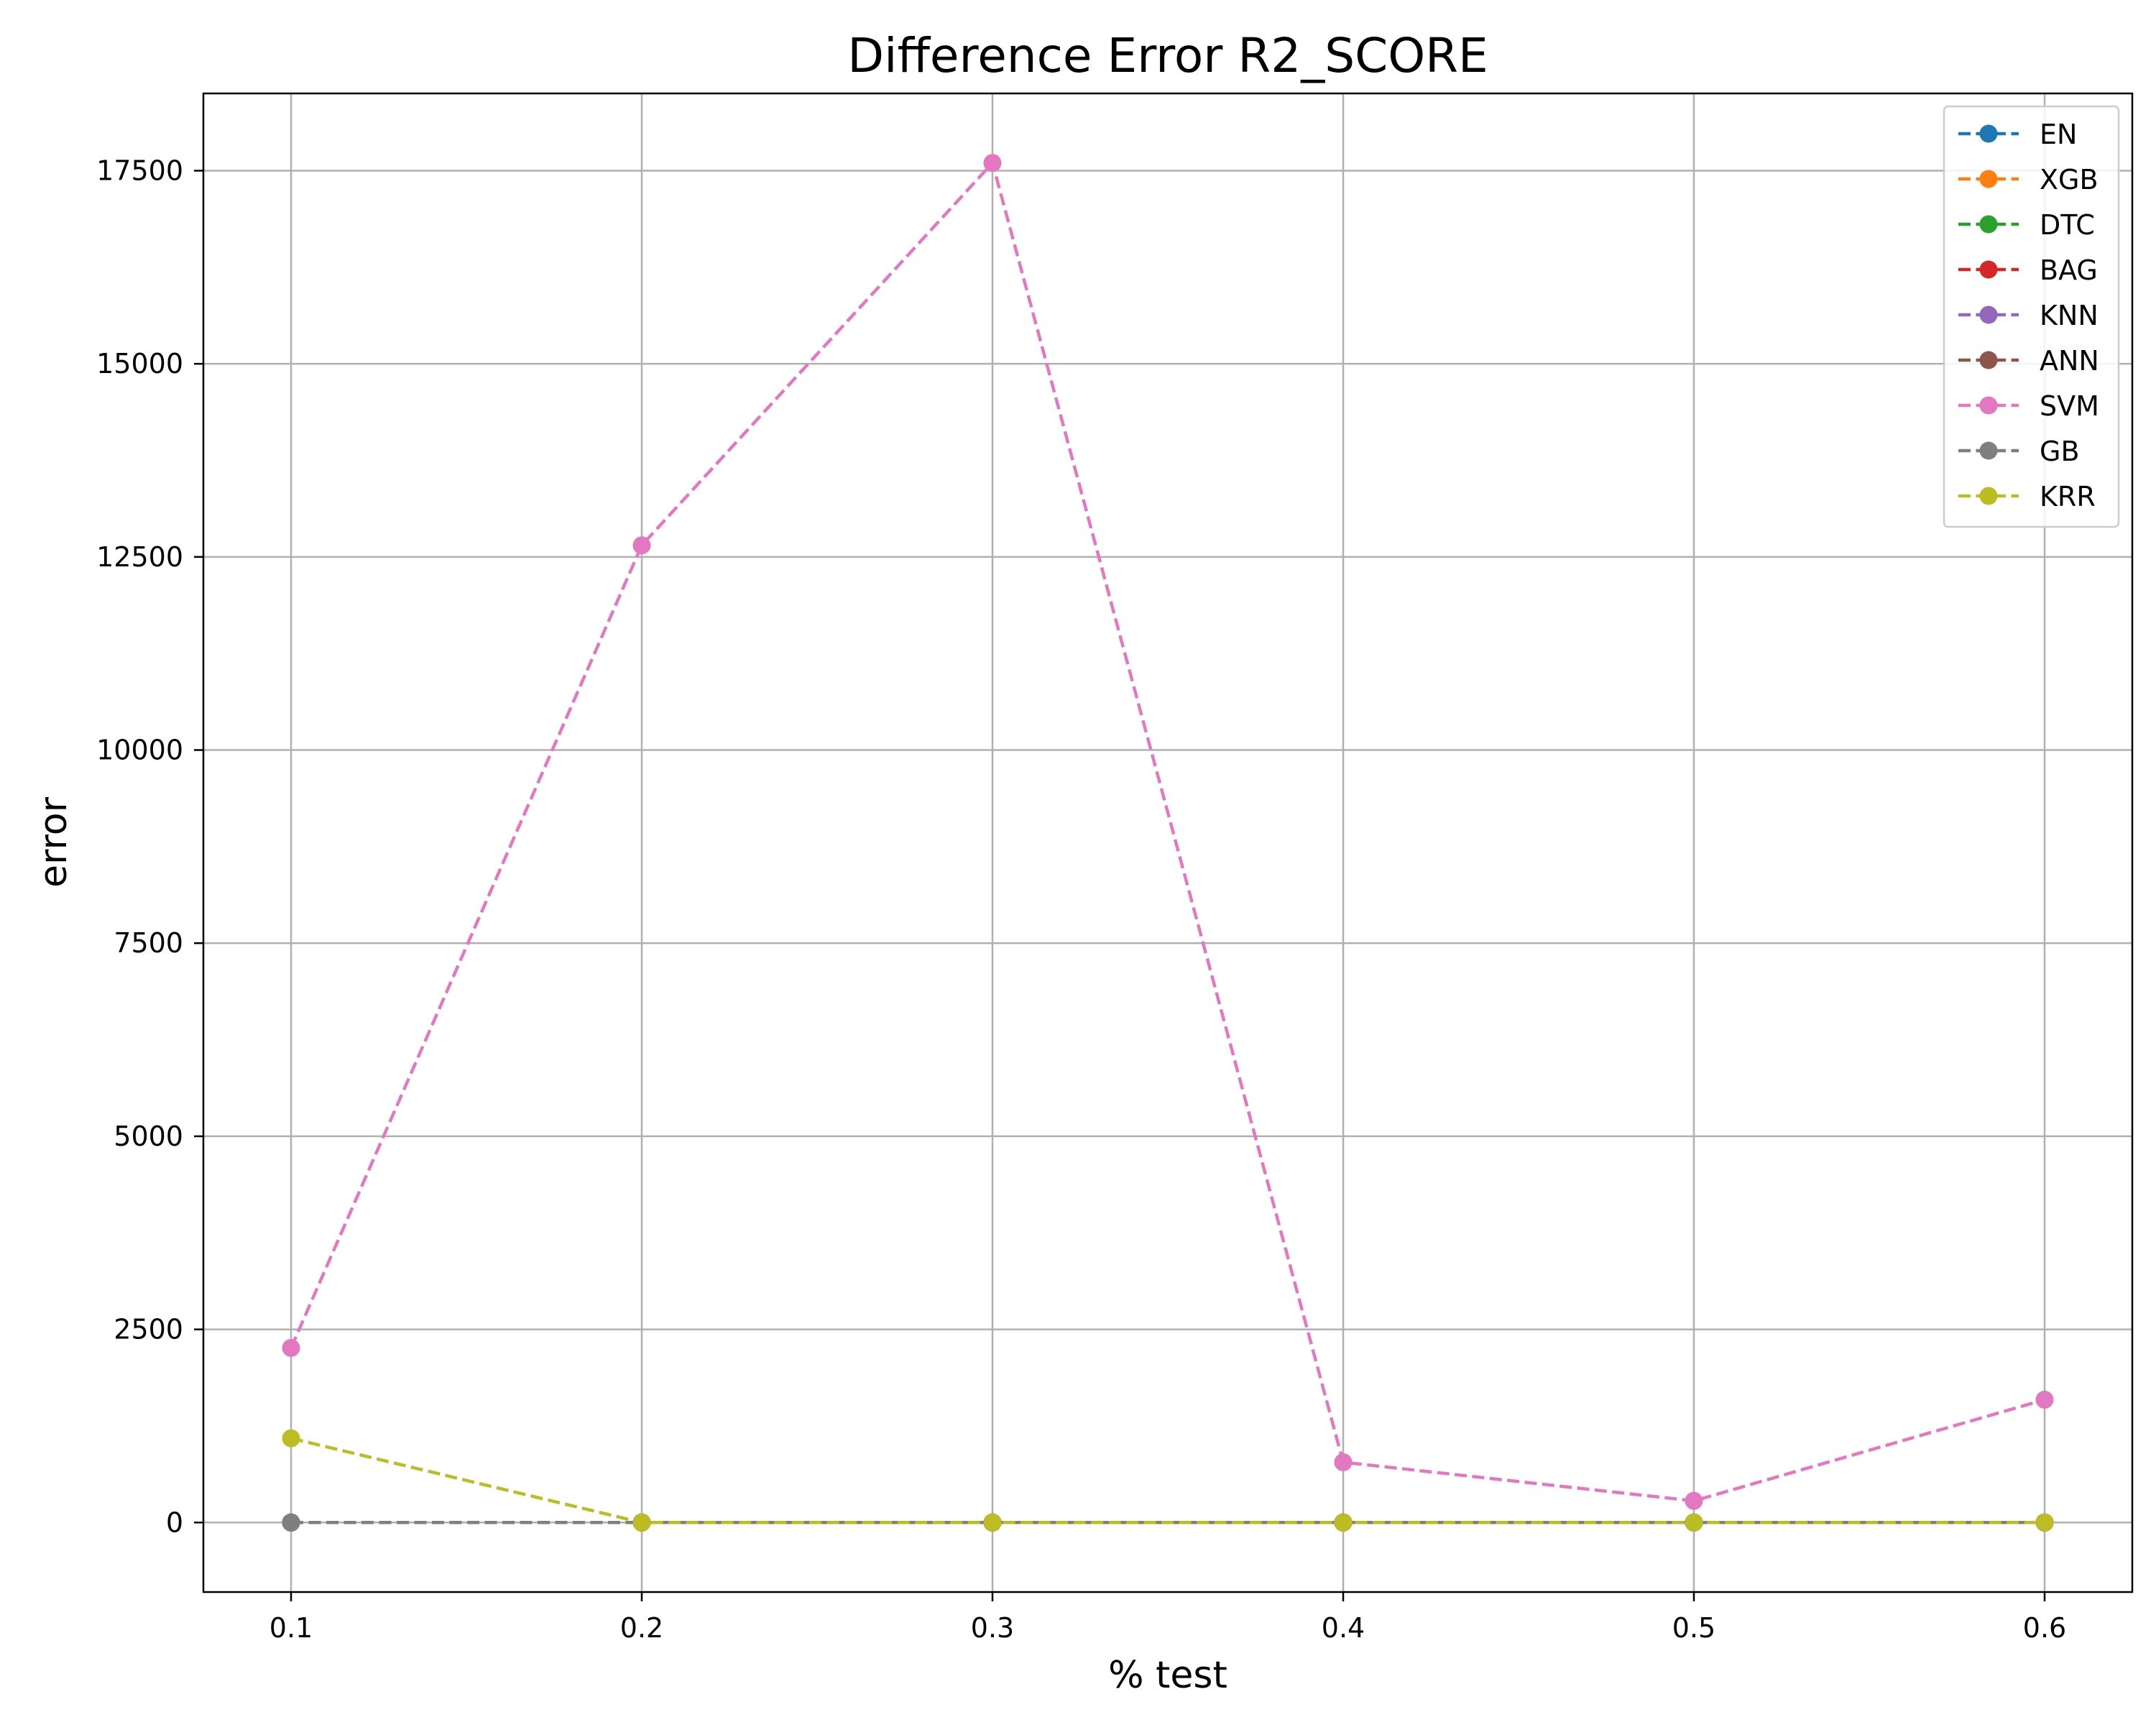 The height and width of the screenshot is (1725, 2156). I want to click on x-tick-label: 0.2, so click(641, 1628).